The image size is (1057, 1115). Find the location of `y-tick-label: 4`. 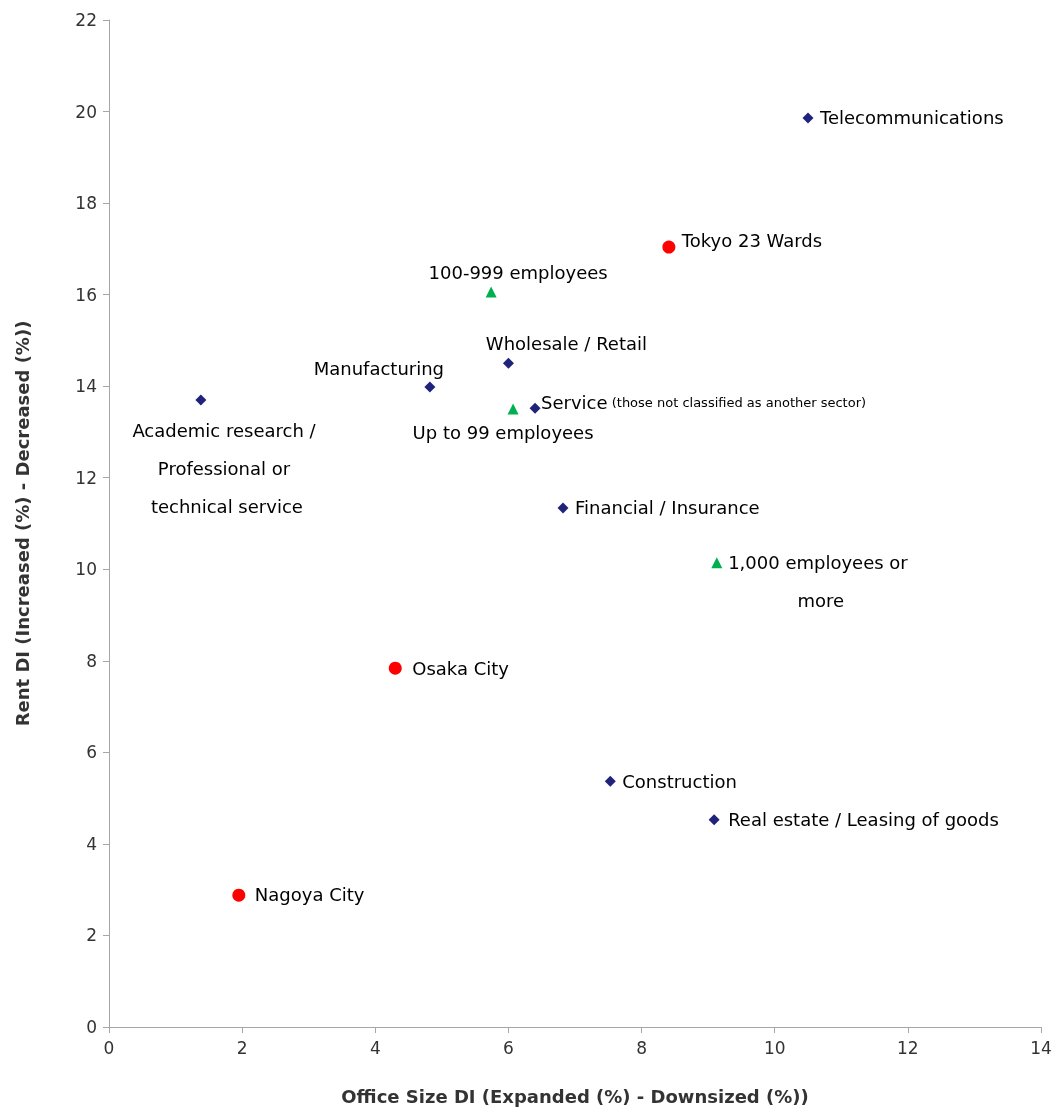

y-tick-label: 4 is located at coordinates (91, 843).